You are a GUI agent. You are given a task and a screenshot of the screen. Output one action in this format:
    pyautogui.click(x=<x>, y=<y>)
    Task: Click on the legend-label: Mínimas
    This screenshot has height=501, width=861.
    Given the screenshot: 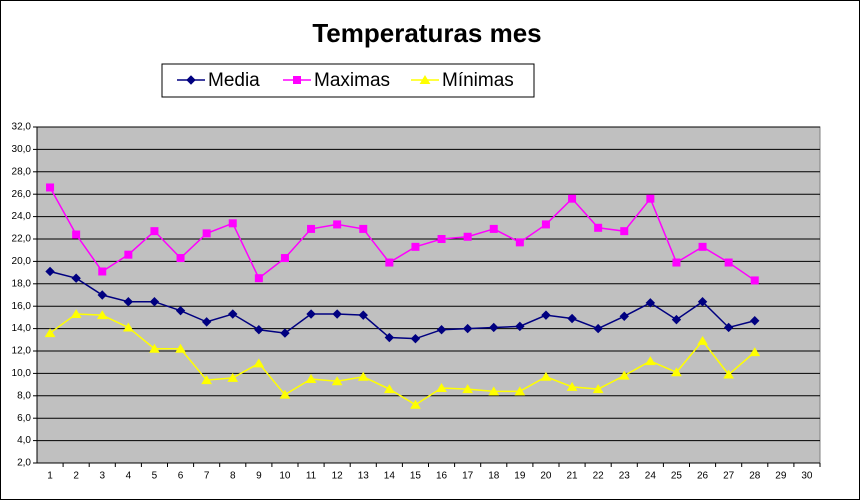 What is the action you would take?
    pyautogui.click(x=478, y=80)
    